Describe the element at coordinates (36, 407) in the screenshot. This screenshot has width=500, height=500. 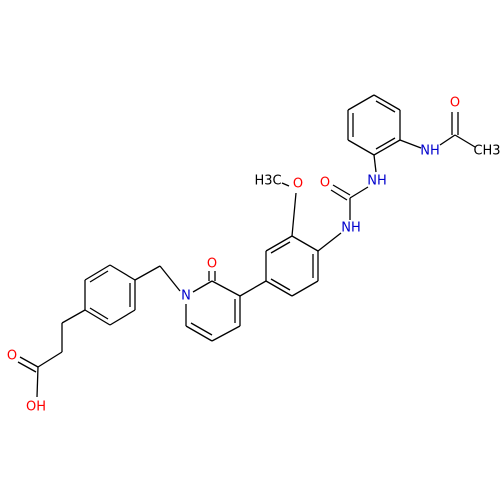
I see `atom-label: OH` at that location.